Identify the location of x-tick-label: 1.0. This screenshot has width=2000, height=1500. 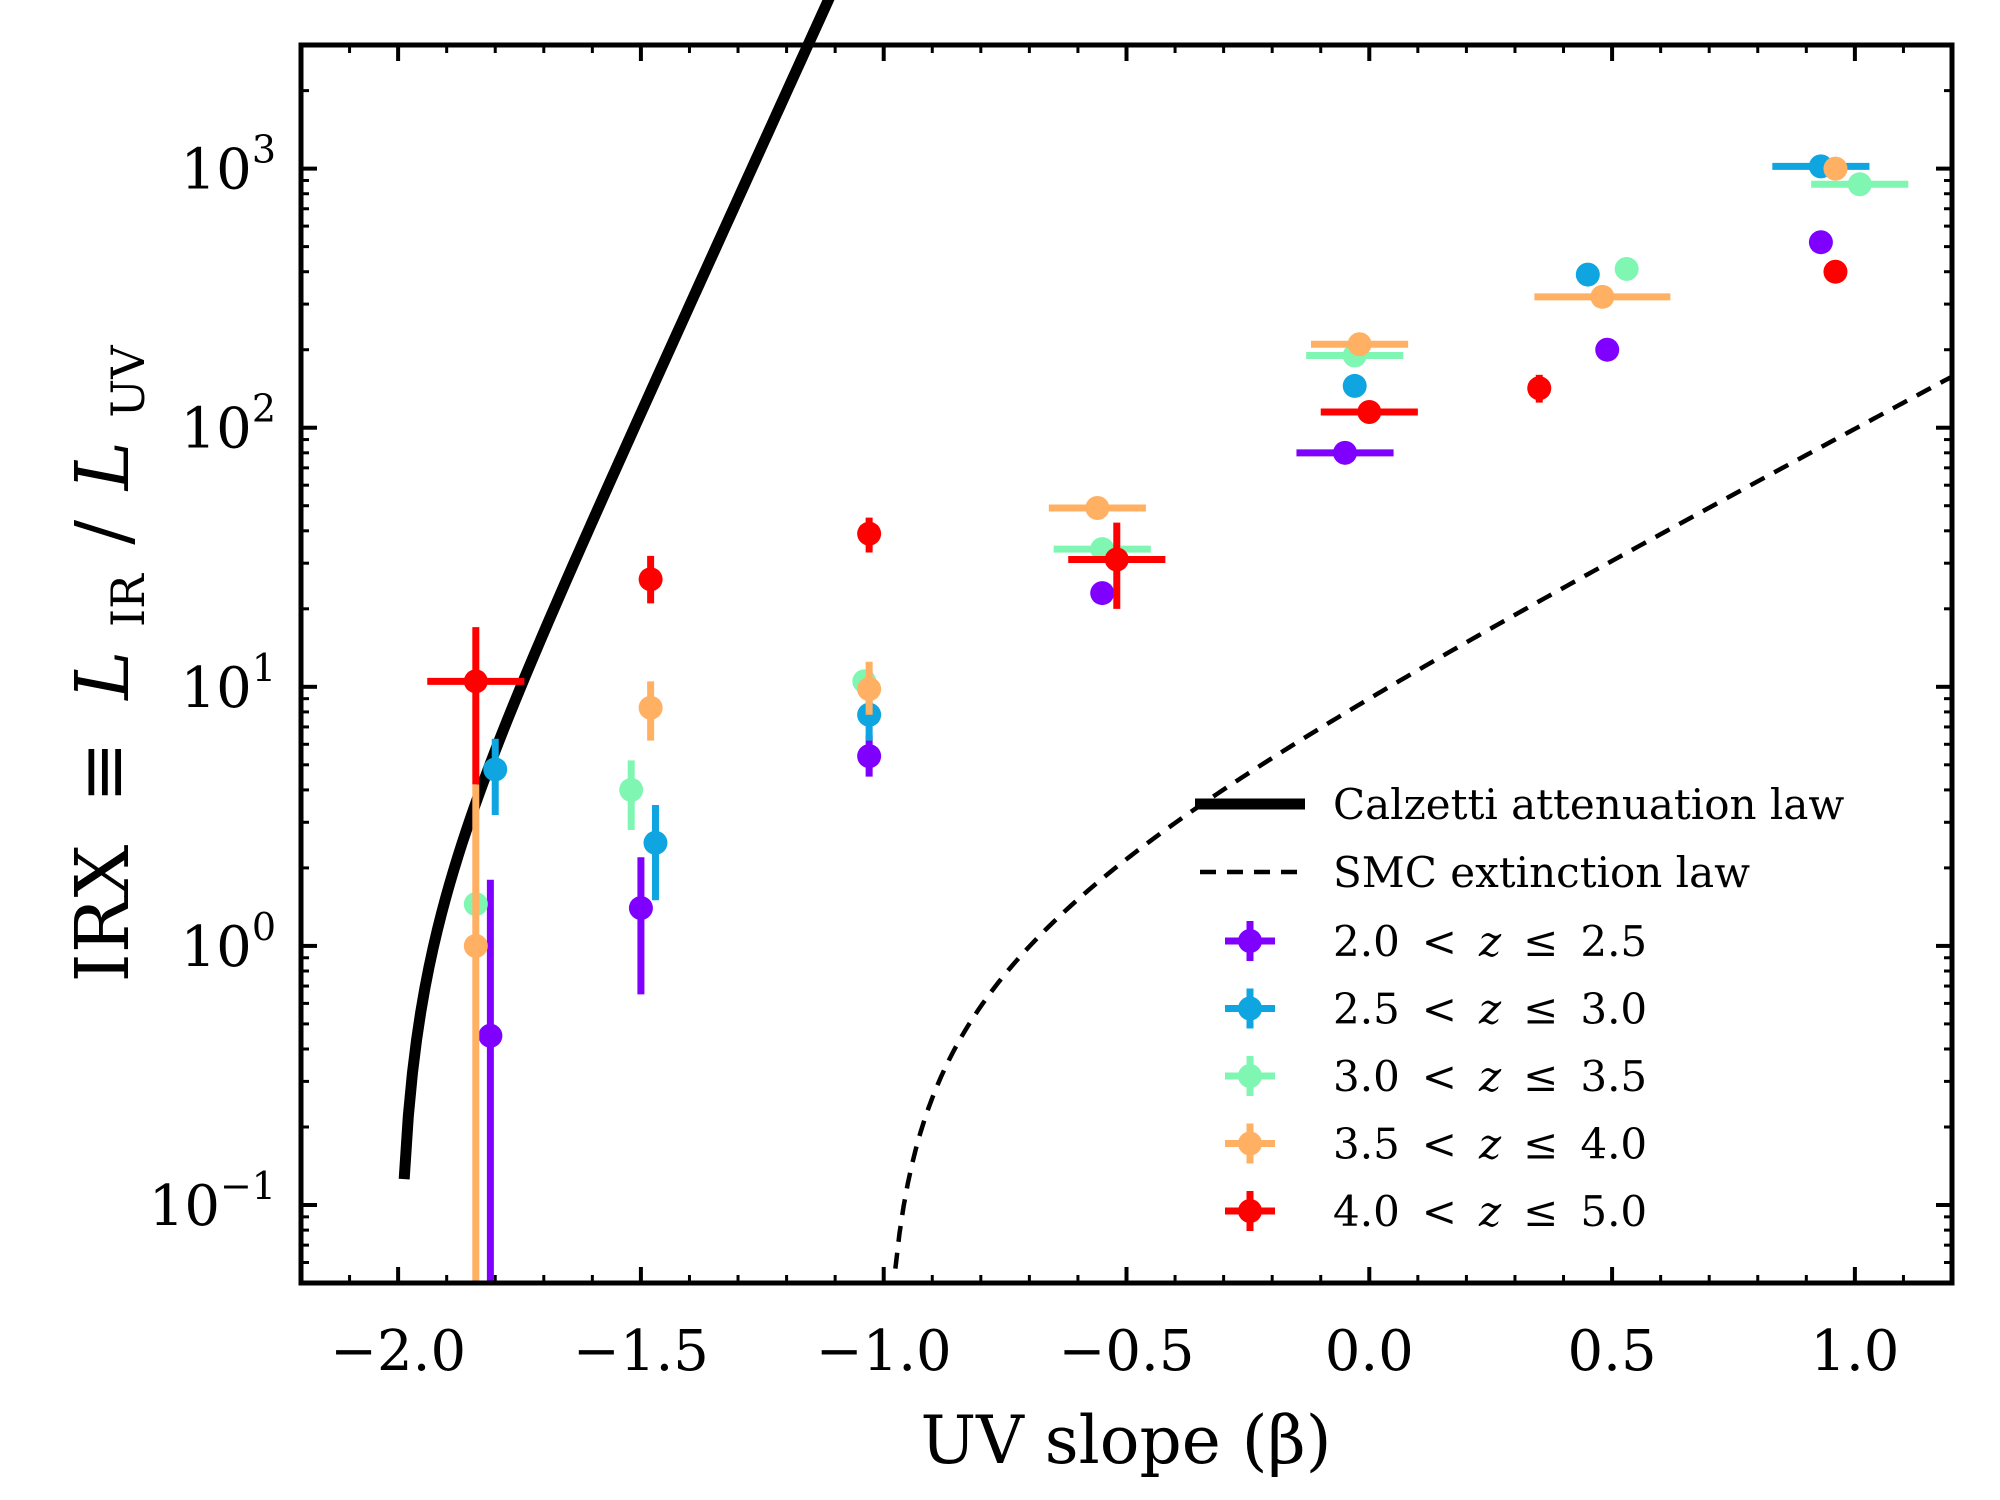
(1854, 1351).